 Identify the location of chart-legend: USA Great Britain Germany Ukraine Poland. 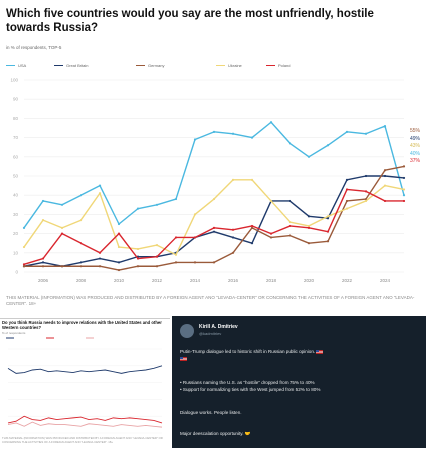
(156, 67).